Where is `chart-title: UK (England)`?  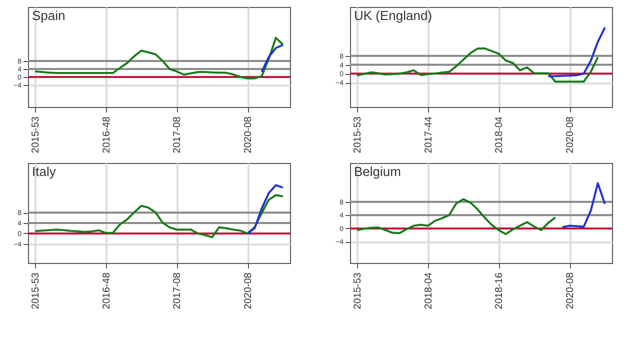
chart-title: UK (England) is located at coordinates (393, 15).